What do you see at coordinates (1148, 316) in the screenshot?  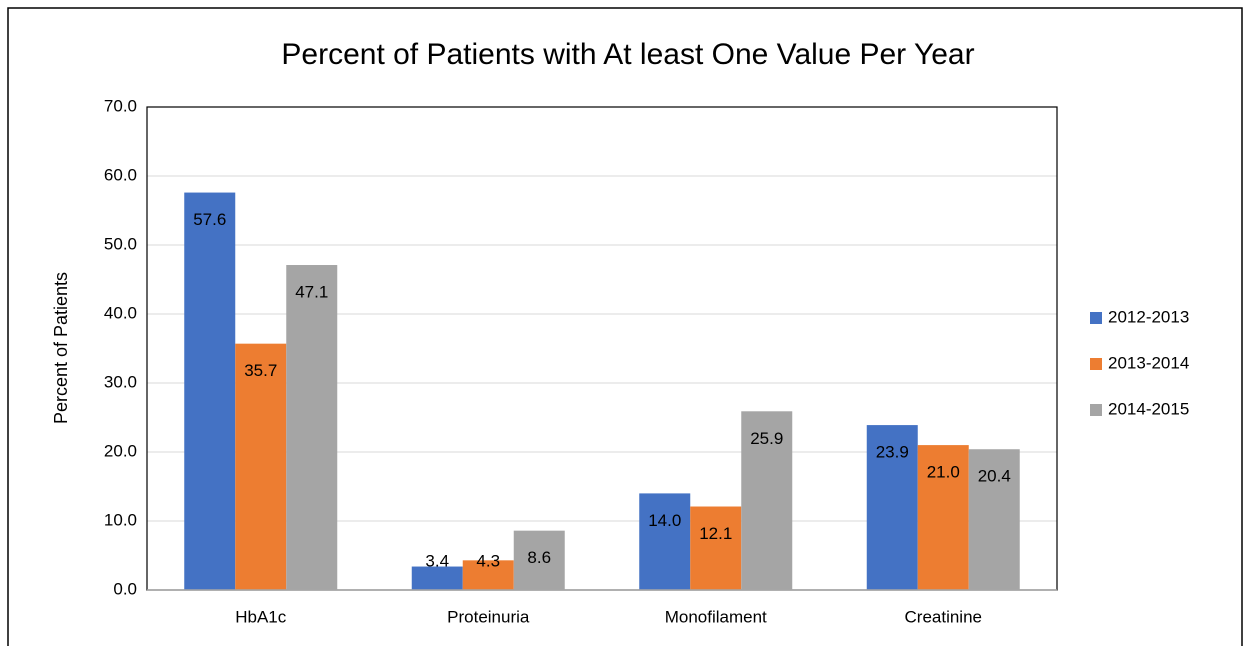 I see `legend-label: 2012-2013` at bounding box center [1148, 316].